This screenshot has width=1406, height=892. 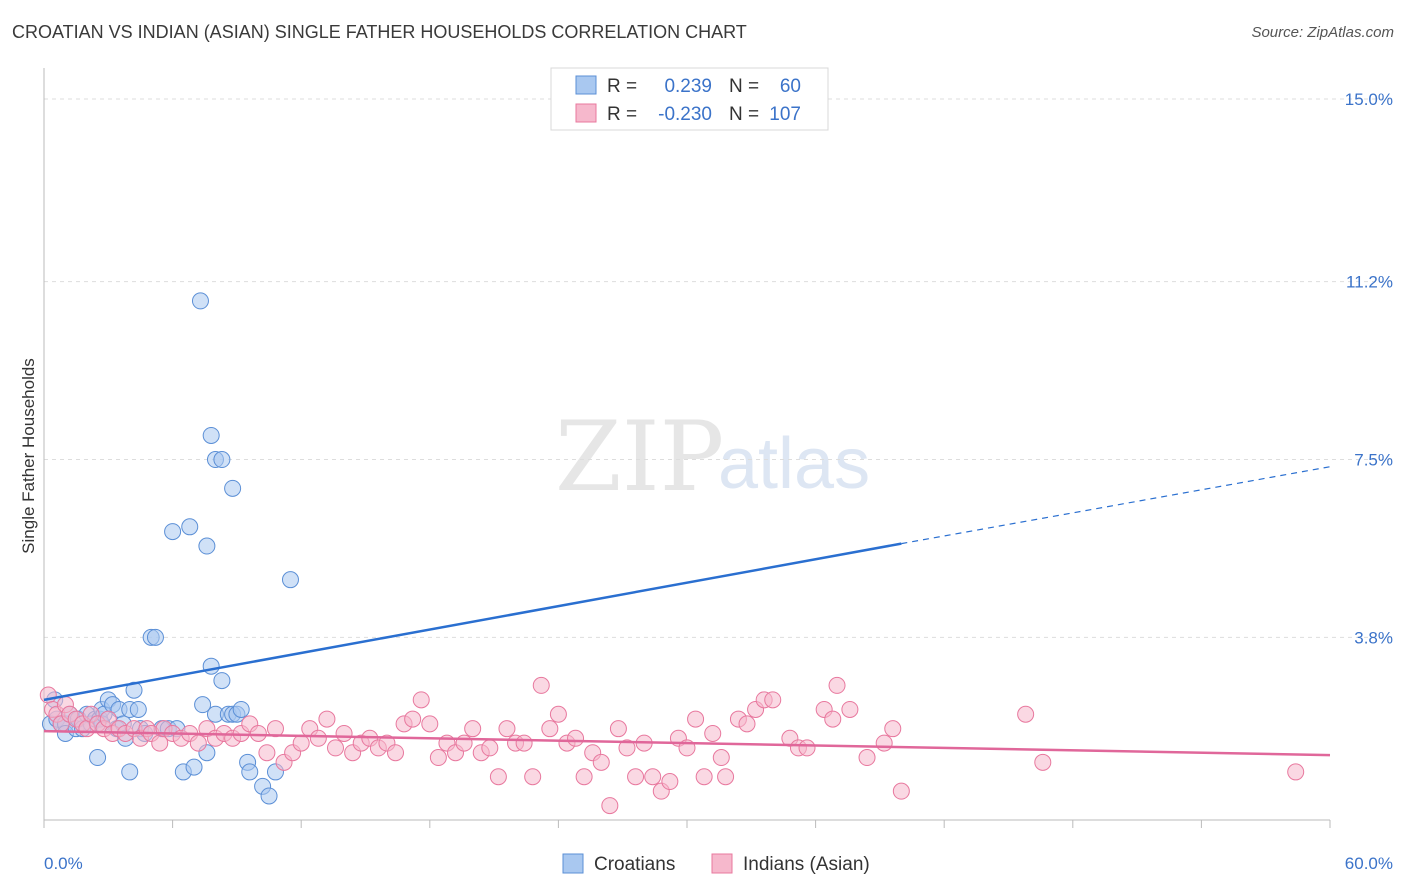 What do you see at coordinates (639, 457) in the screenshot?
I see `watermark-zip: ZIP` at bounding box center [639, 457].